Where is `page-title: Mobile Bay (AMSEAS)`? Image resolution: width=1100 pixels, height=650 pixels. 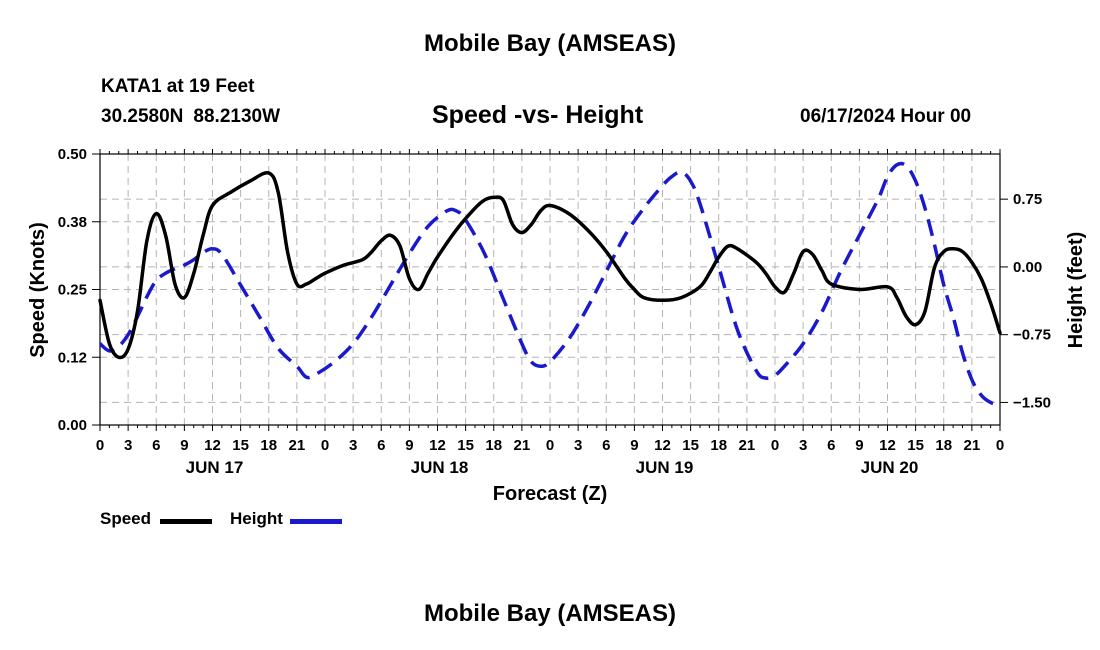 page-title: Mobile Bay (AMSEAS) is located at coordinates (550, 43).